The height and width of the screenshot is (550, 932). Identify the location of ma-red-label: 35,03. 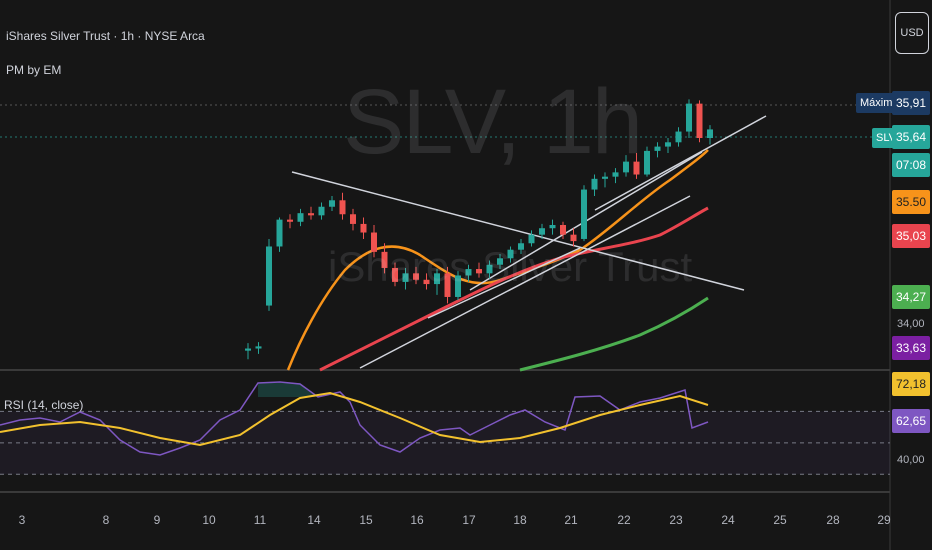
(911, 236).